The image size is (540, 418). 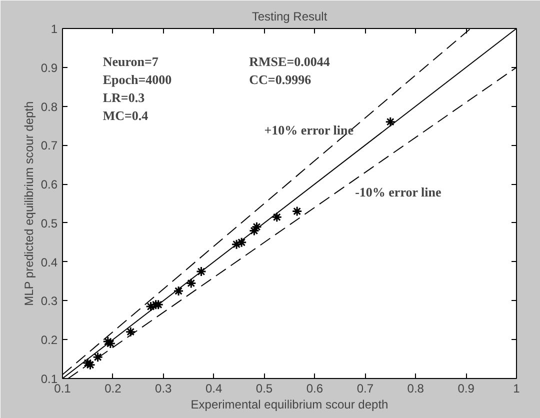 What do you see at coordinates (398, 192) in the screenshot?
I see `annotation: -10% error line` at bounding box center [398, 192].